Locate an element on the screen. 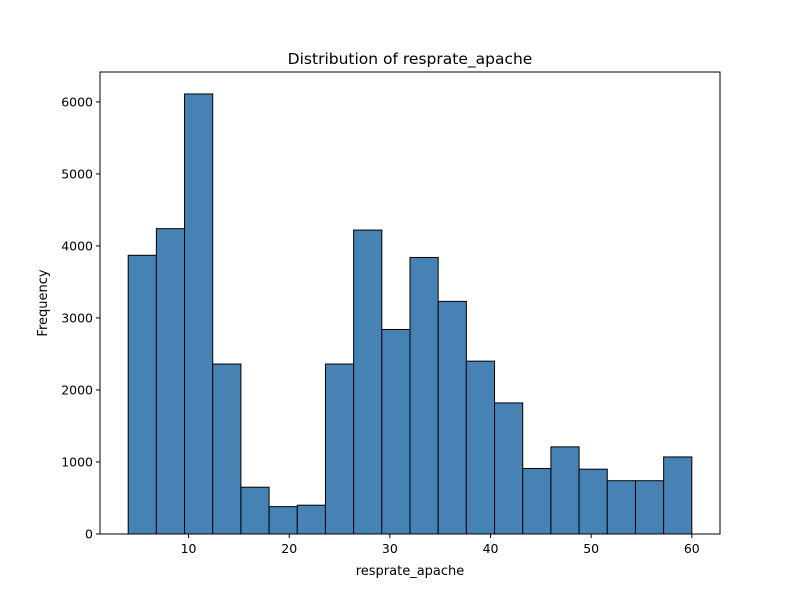  x-tick-label-2: 30 is located at coordinates (390, 548).